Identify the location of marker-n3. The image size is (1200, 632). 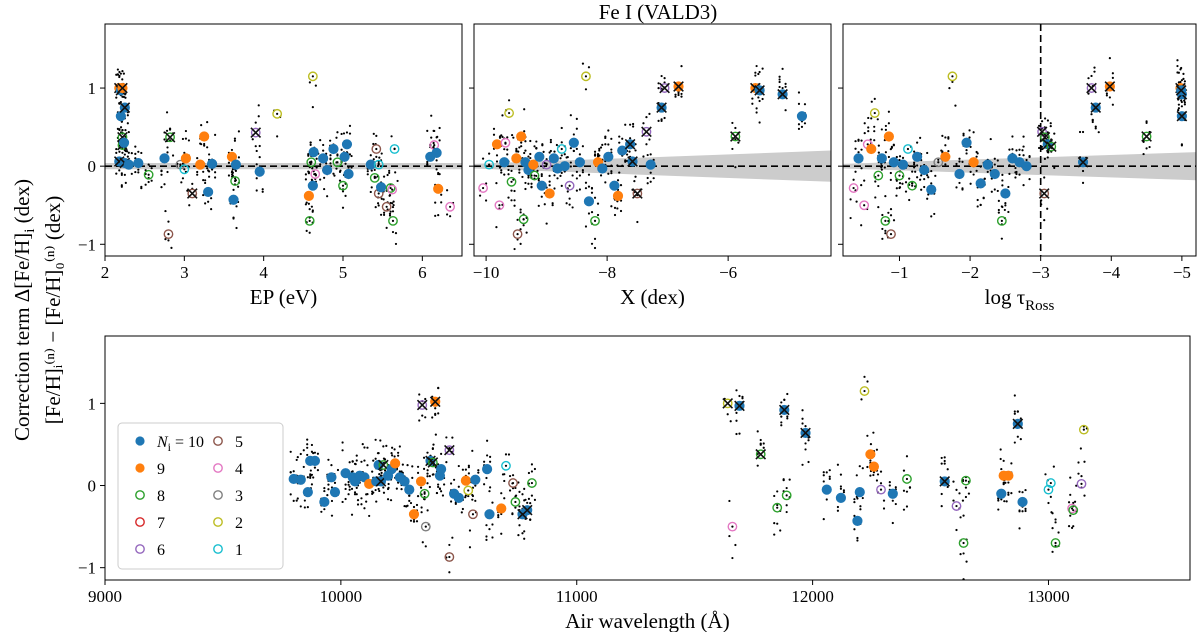
(425, 526).